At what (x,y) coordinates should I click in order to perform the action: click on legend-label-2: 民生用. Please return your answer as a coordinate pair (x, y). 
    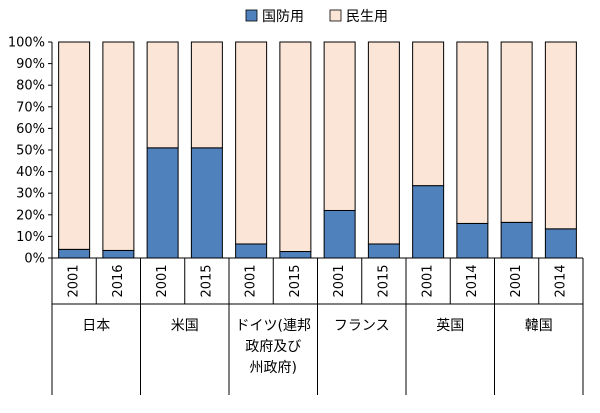
    Looking at the image, I should click on (367, 17).